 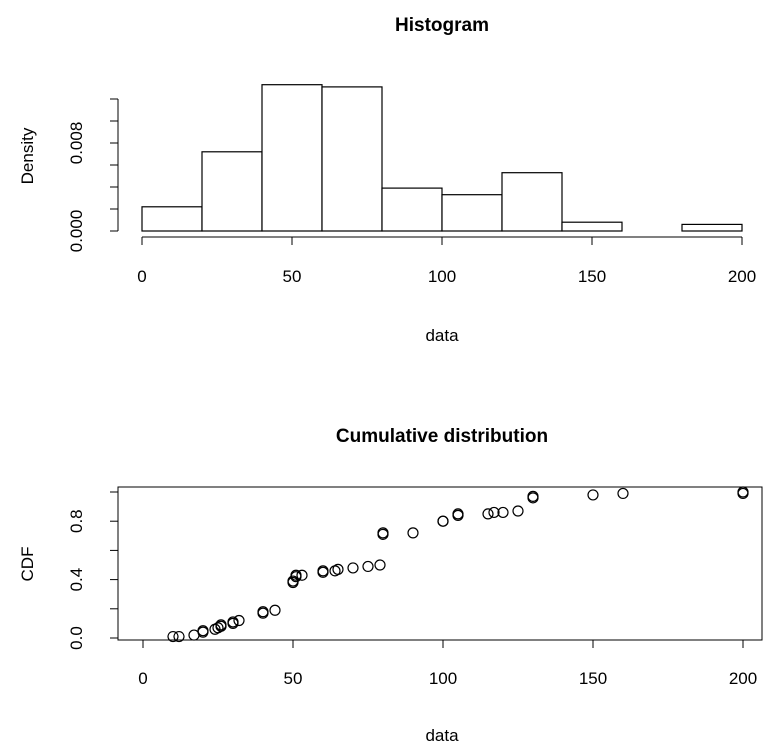 What do you see at coordinates (142, 678) in the screenshot?
I see `cdf-x-tick-label: 0` at bounding box center [142, 678].